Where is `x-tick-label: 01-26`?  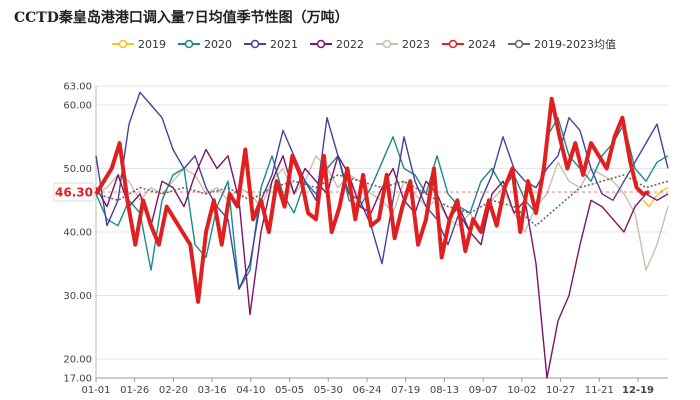
x-tick-label: 01-26 is located at coordinates (134, 390).